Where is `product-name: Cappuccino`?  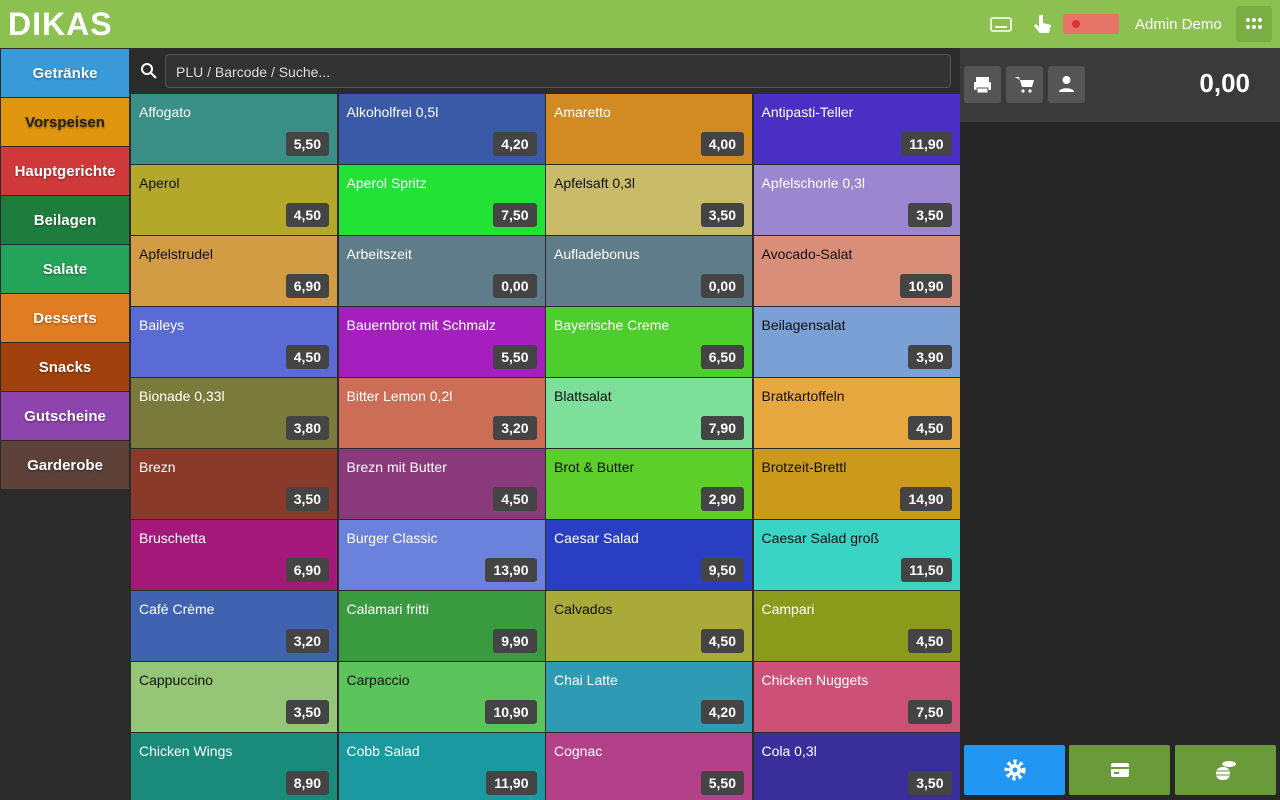
product-name: Cappuccino is located at coordinates (176, 680).